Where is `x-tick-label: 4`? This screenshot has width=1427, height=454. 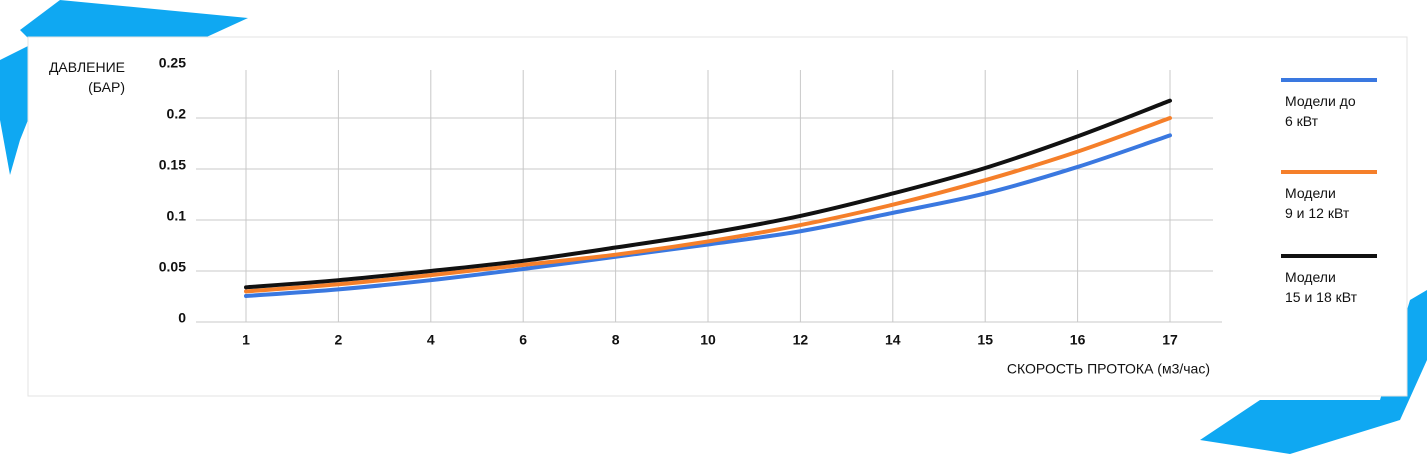
x-tick-label: 4 is located at coordinates (431, 340).